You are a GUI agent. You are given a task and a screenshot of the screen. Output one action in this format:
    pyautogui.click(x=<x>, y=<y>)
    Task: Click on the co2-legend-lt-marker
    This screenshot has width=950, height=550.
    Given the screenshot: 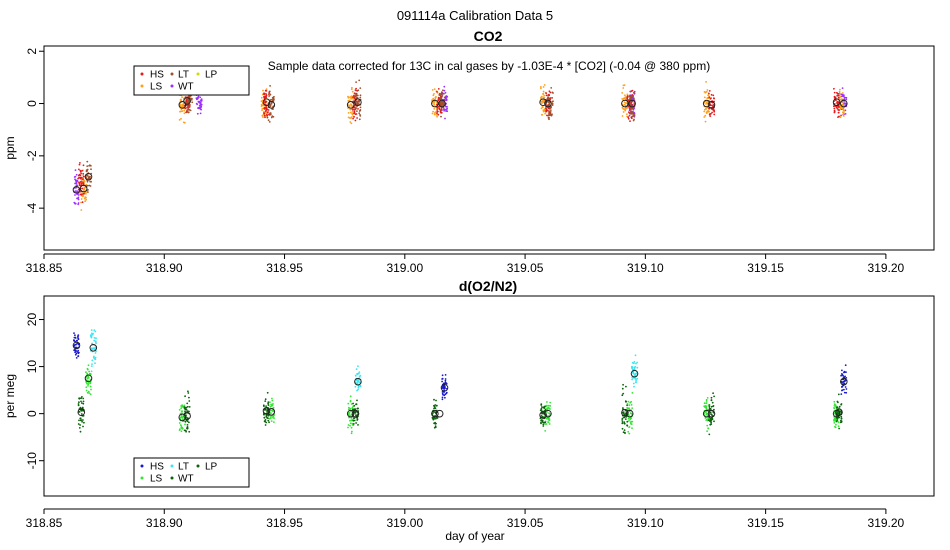 What is the action you would take?
    pyautogui.click(x=172, y=74)
    